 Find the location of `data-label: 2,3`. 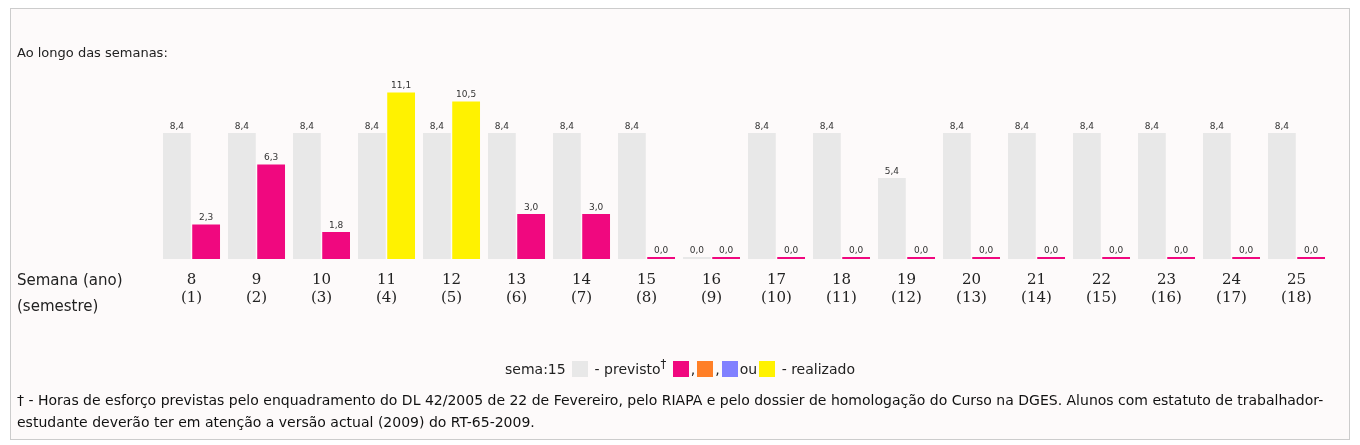

data-label: 2,3 is located at coordinates (206, 217).